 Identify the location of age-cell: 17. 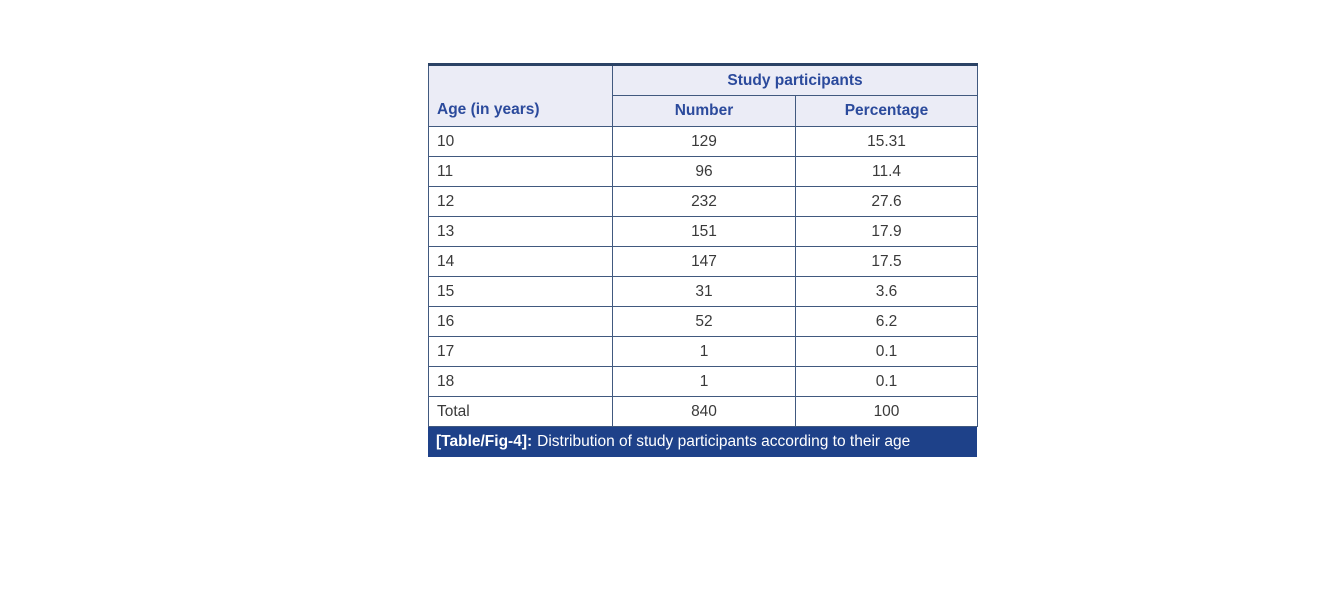
(520, 351).